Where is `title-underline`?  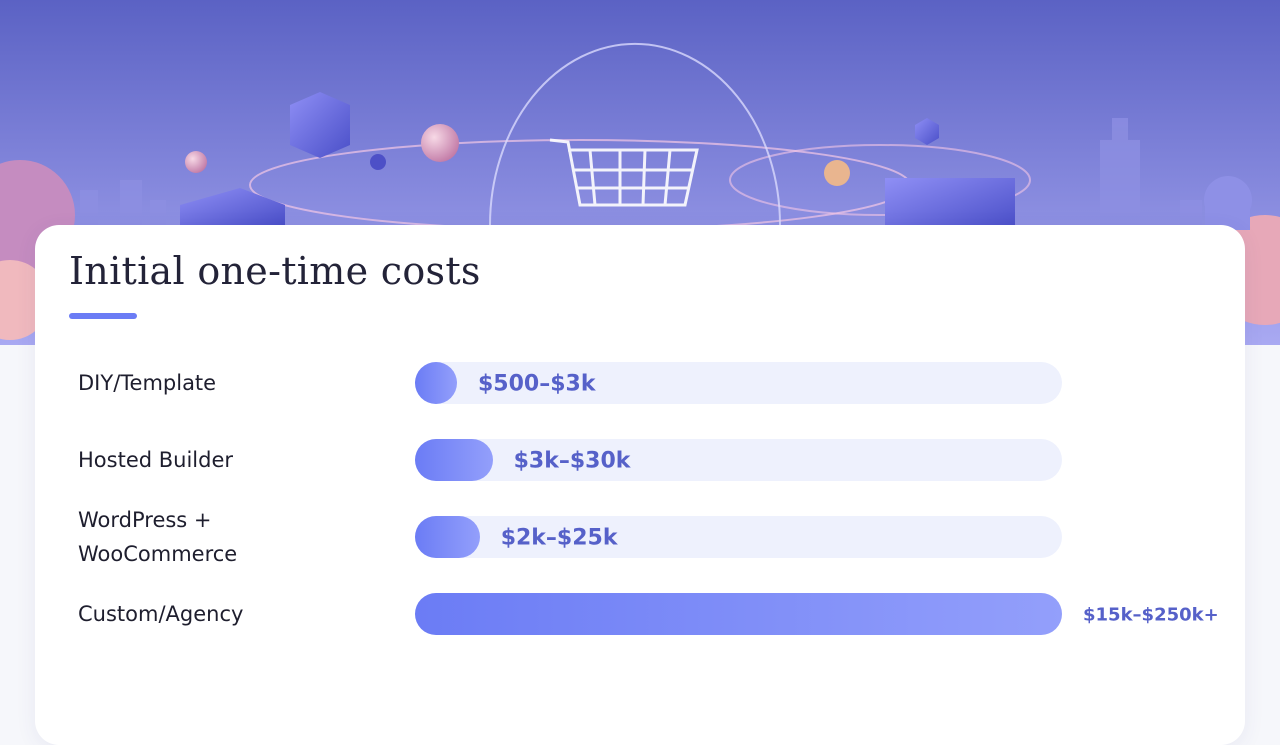 title-underline is located at coordinates (103, 316).